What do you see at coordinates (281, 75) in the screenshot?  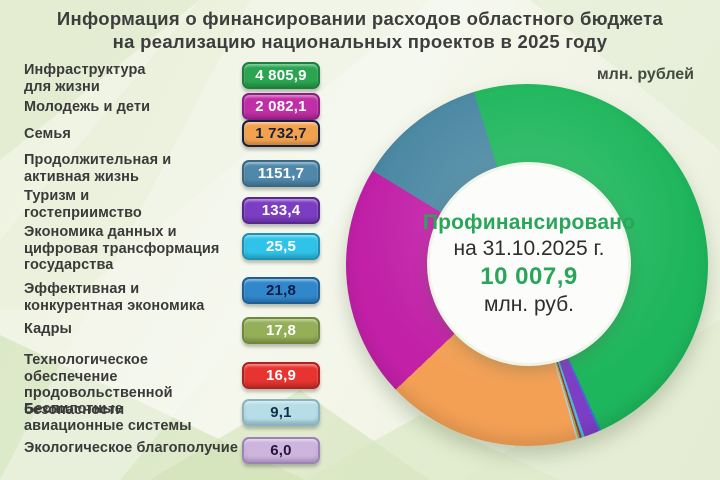 I see `legend-item-value-badge: 4 805,9` at bounding box center [281, 75].